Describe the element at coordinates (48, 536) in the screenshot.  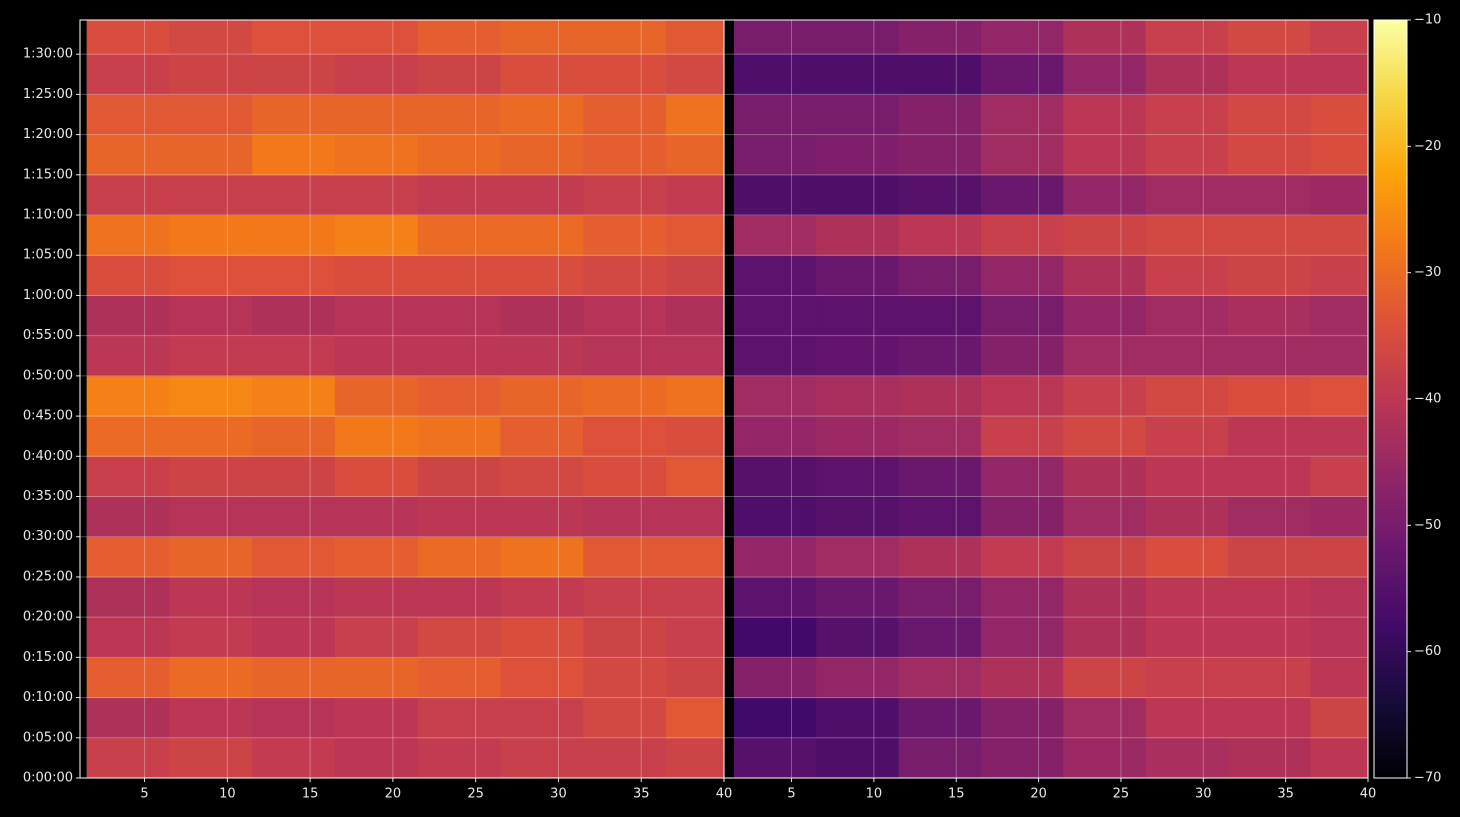
I see `y-tick-label: 0:30:00` at that location.